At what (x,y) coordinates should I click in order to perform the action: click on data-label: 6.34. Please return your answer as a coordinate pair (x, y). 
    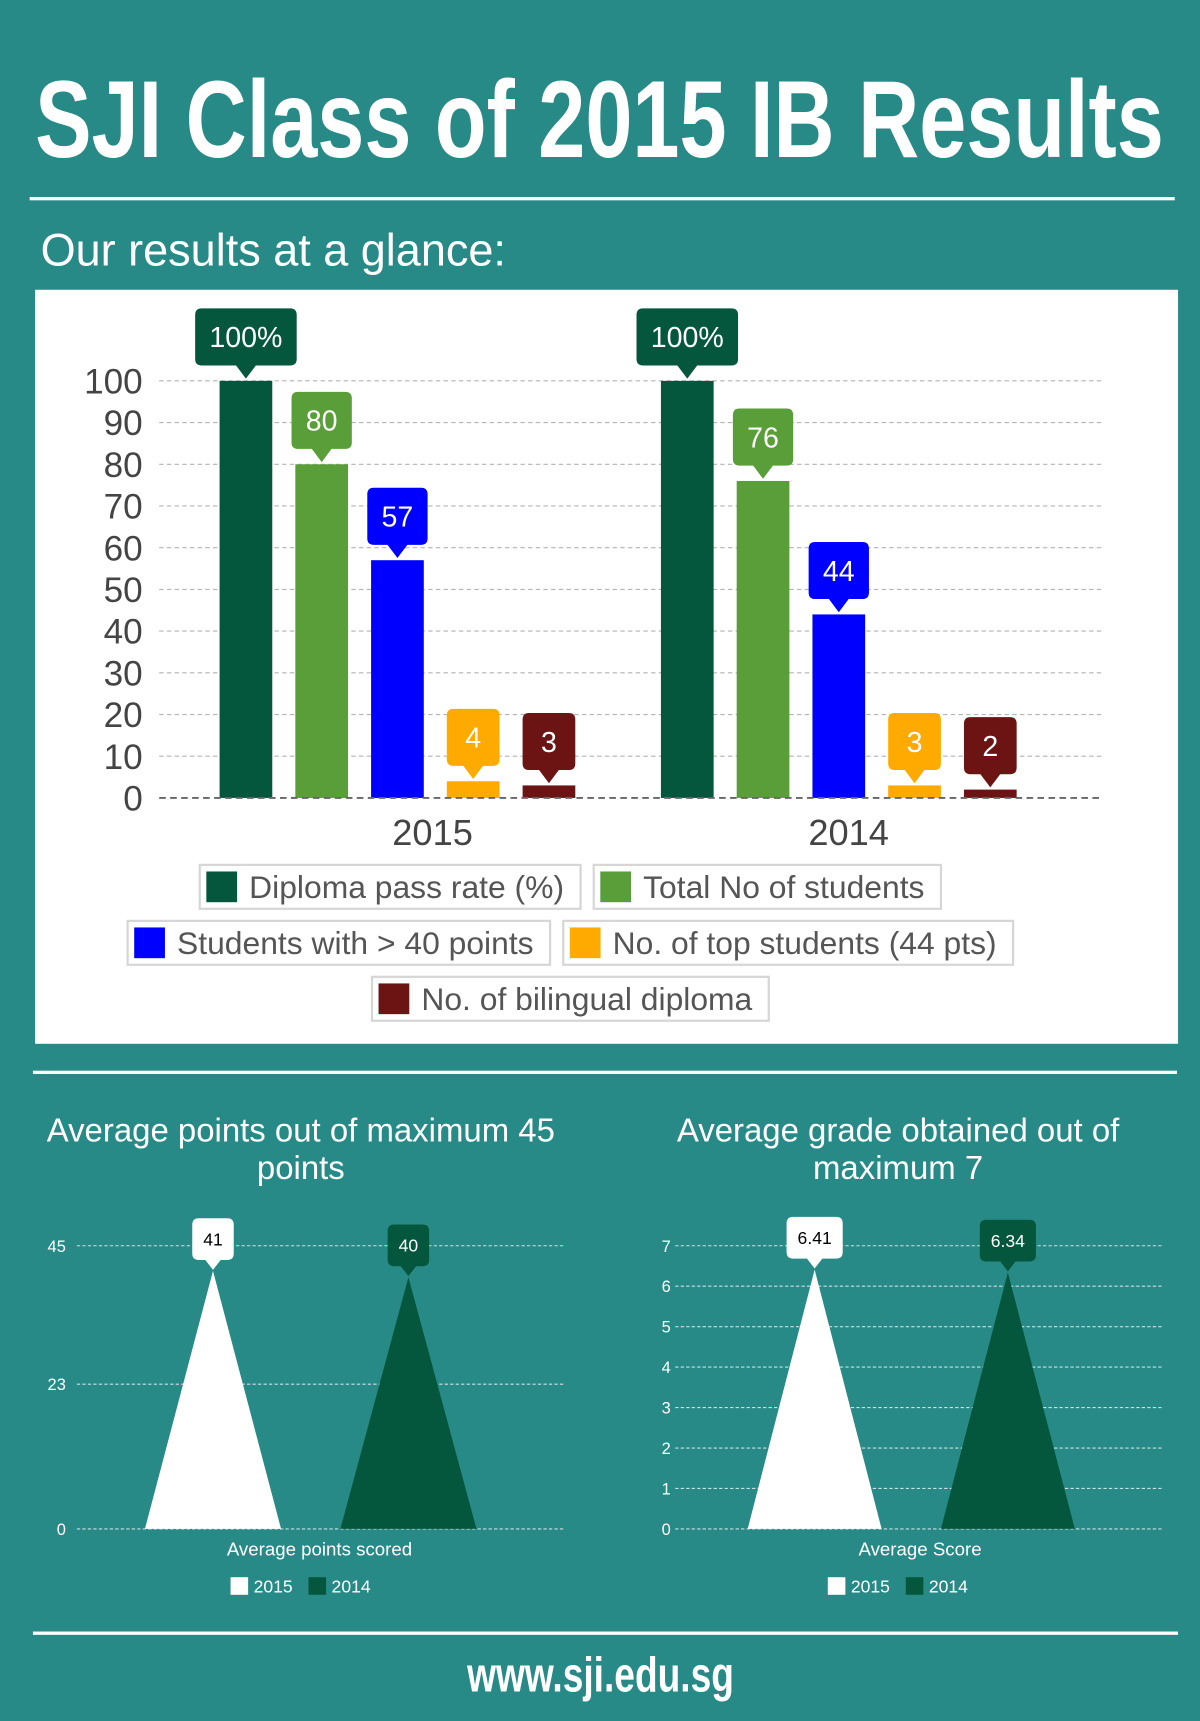
    Looking at the image, I should click on (1007, 1245).